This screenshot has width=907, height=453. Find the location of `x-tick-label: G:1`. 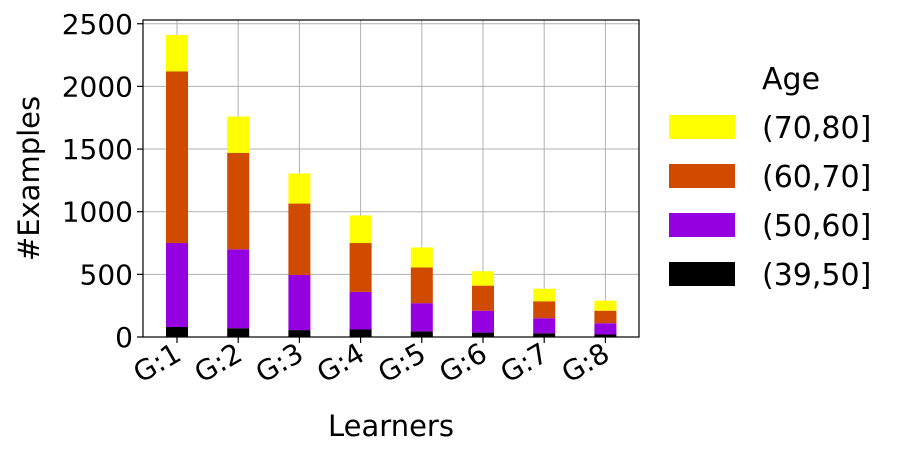

x-tick-label: G:1 is located at coordinates (157, 362).